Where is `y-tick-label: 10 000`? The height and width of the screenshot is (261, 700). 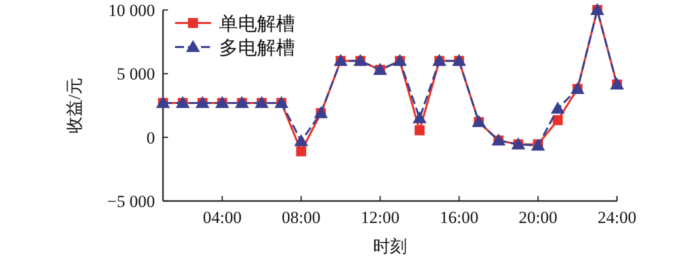 y-tick-label: 10 000 is located at coordinates (131, 10).